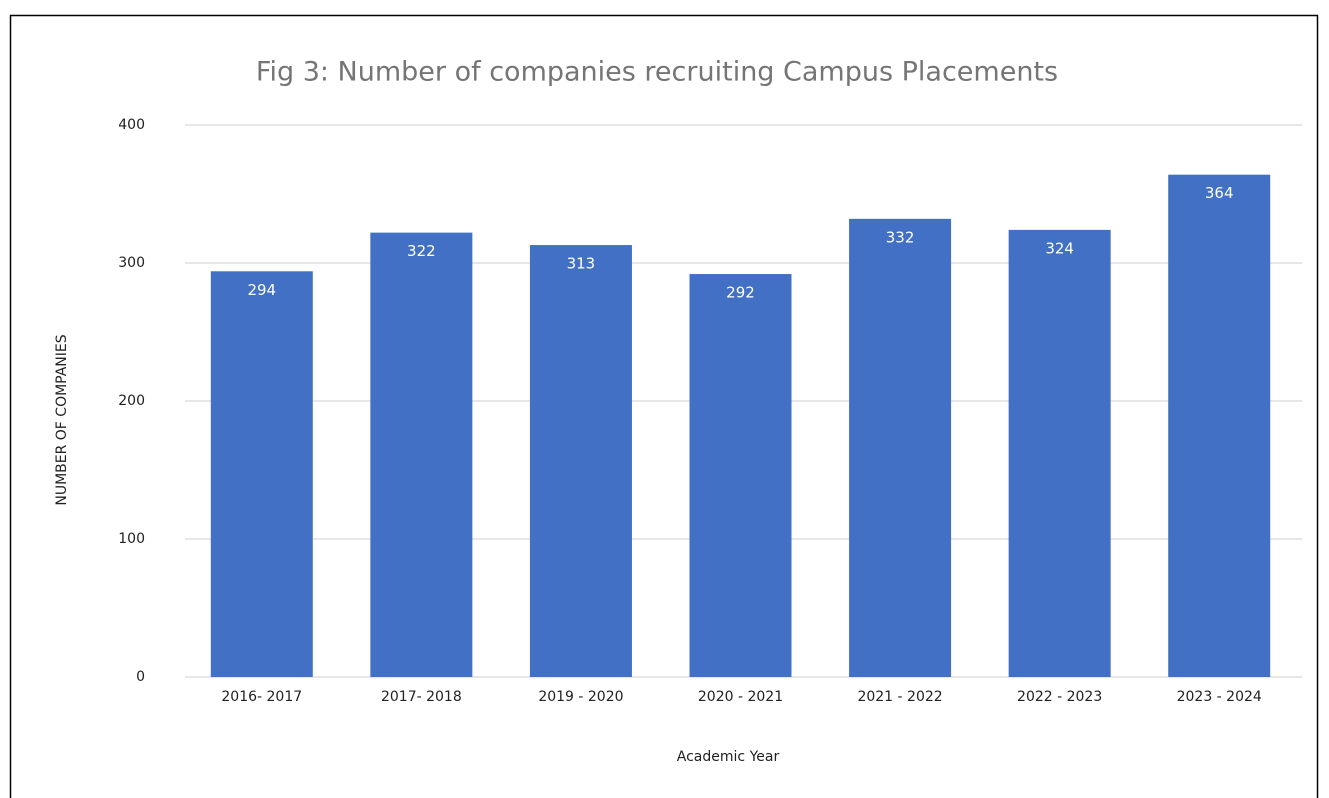  What do you see at coordinates (261, 697) in the screenshot?
I see `x-tick-label: 2016- 2017` at bounding box center [261, 697].